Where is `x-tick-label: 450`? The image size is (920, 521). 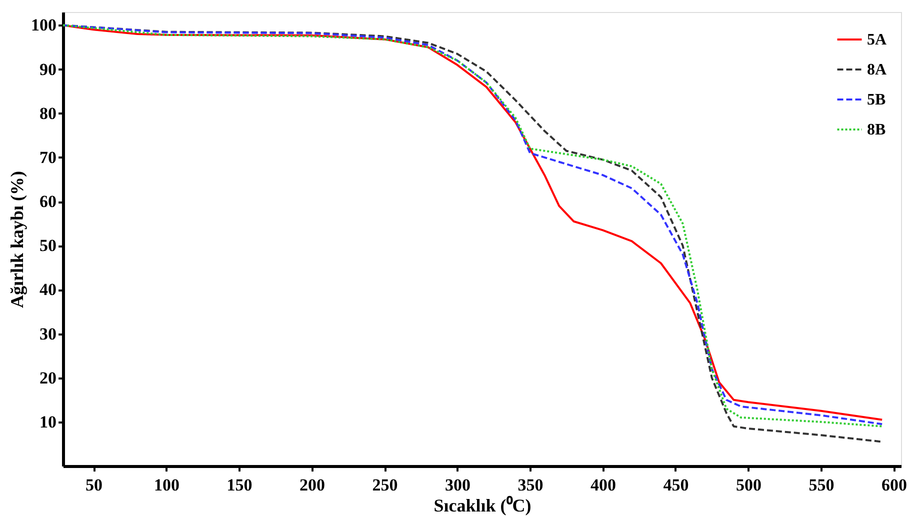 x-tick-label: 450 is located at coordinates (676, 485).